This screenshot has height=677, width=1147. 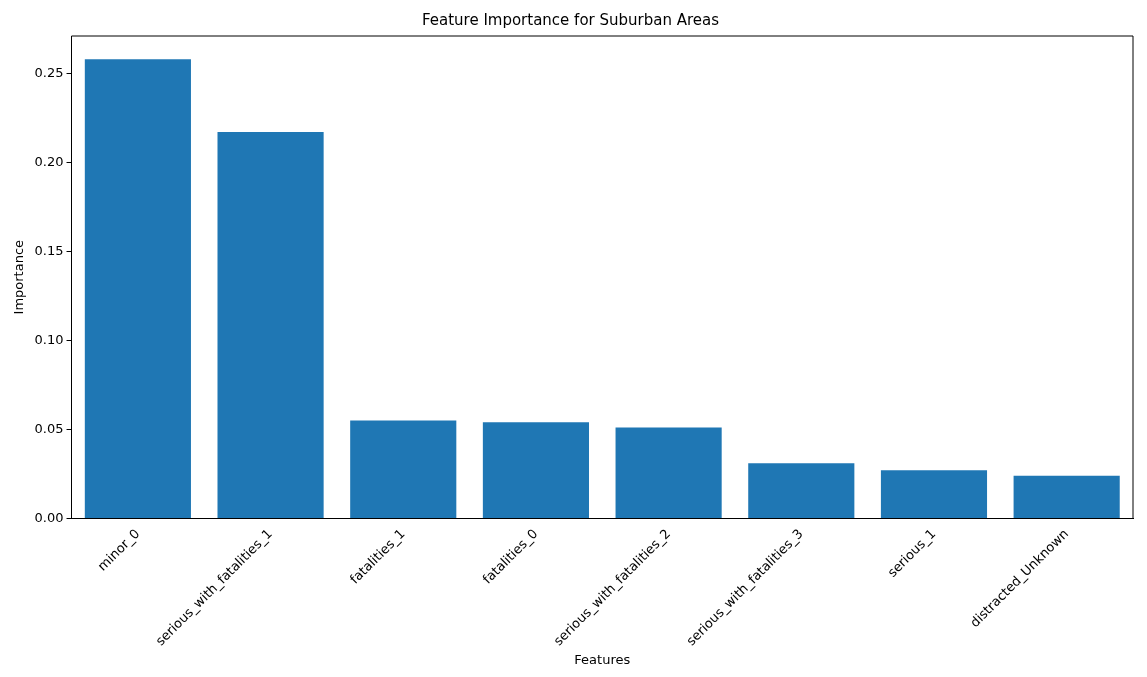 What do you see at coordinates (49, 72) in the screenshot?
I see `y-tick-label: 0.25` at bounding box center [49, 72].